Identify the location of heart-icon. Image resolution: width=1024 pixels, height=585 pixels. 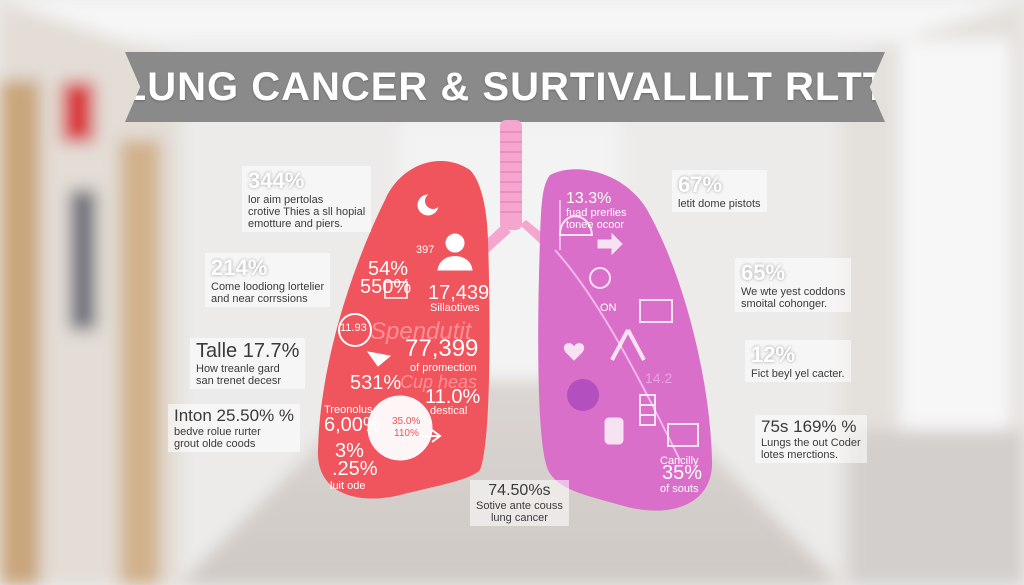
(574, 352).